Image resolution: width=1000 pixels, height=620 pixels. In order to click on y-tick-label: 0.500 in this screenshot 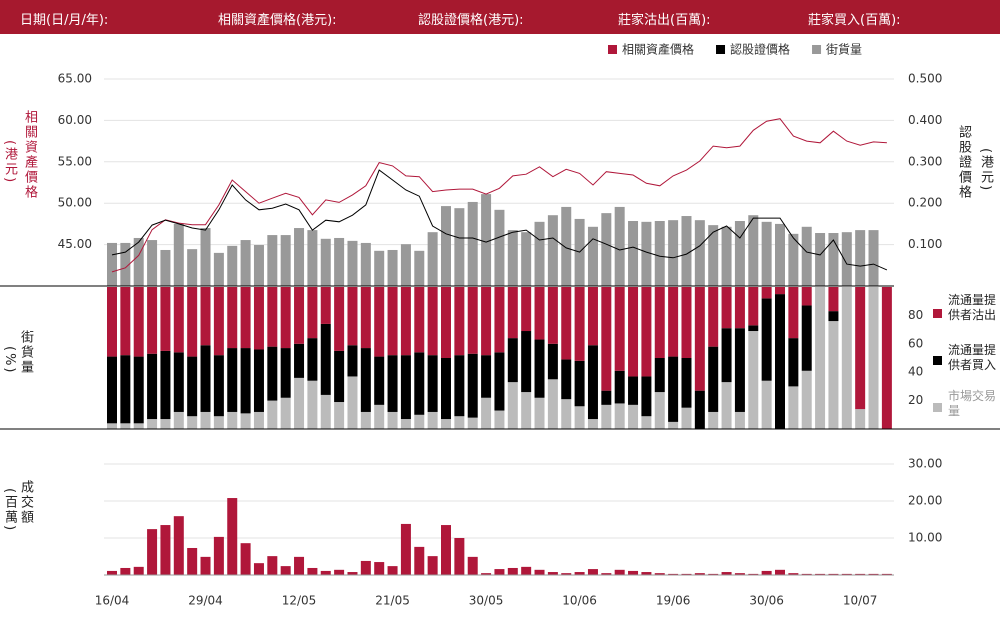, I will do `click(925, 79)`.